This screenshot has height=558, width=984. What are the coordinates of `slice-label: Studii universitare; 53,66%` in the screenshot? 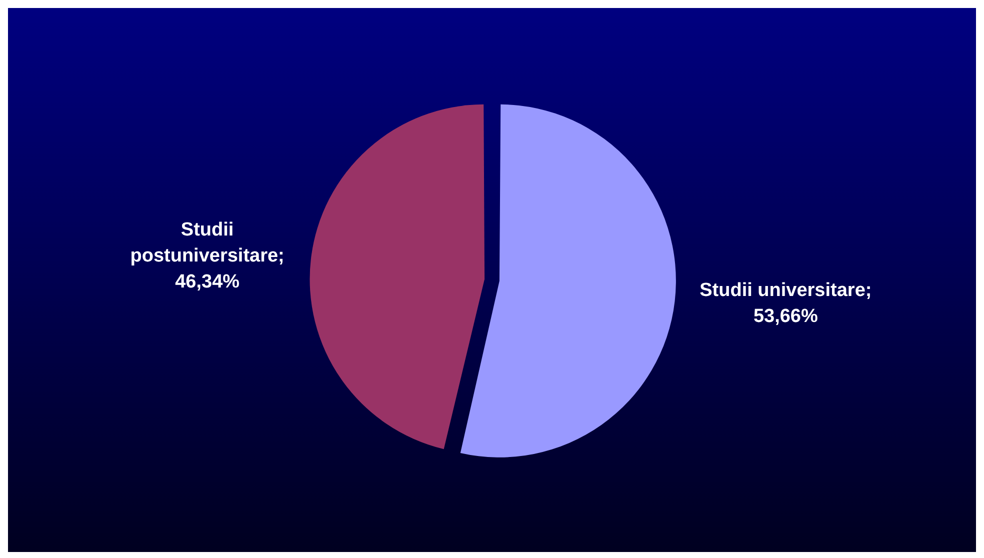 It's located at (786, 304).